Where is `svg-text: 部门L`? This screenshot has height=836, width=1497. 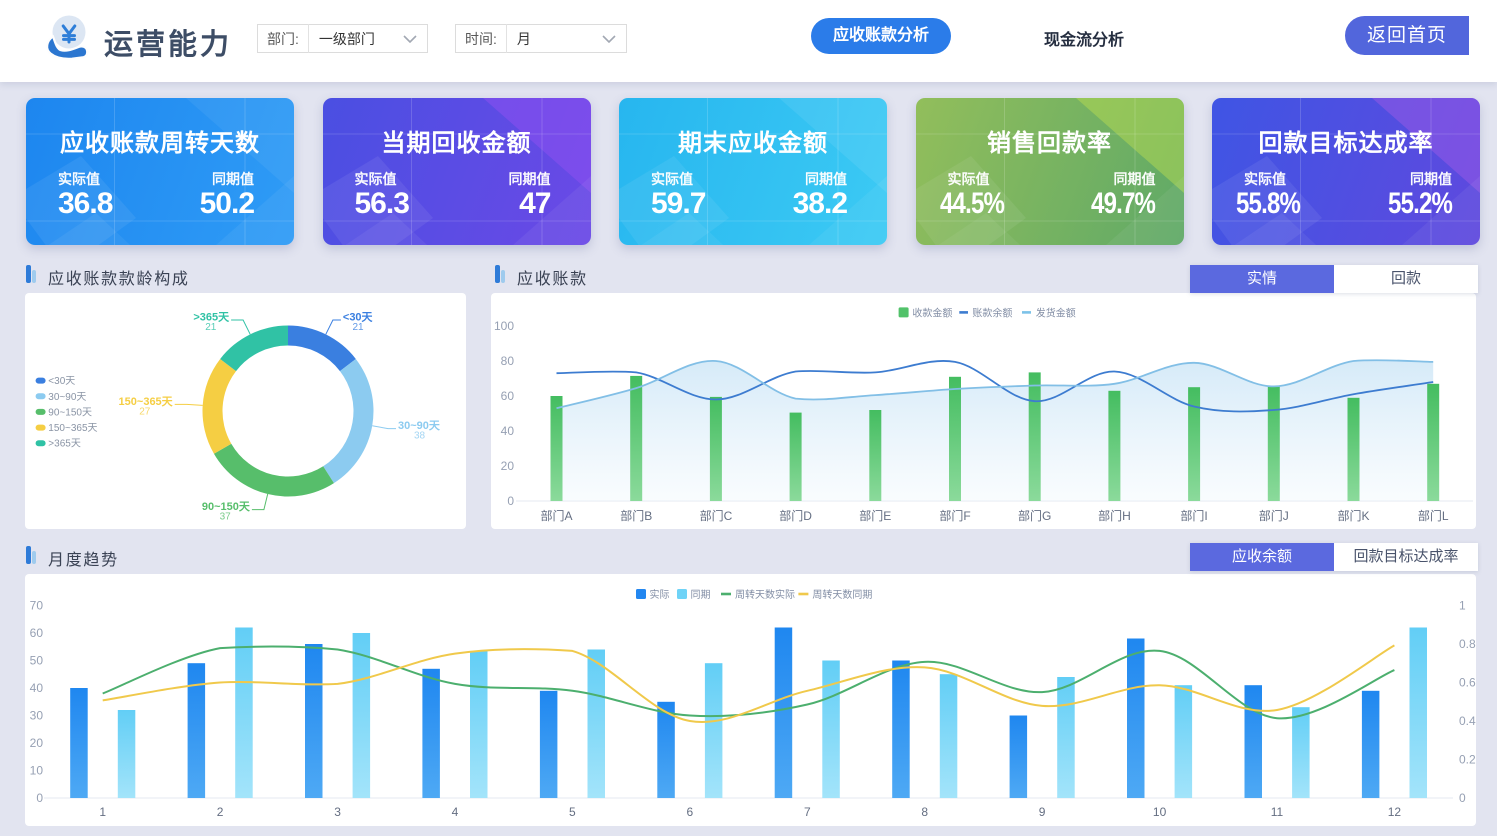 svg-text: 部门L is located at coordinates (1433, 515).